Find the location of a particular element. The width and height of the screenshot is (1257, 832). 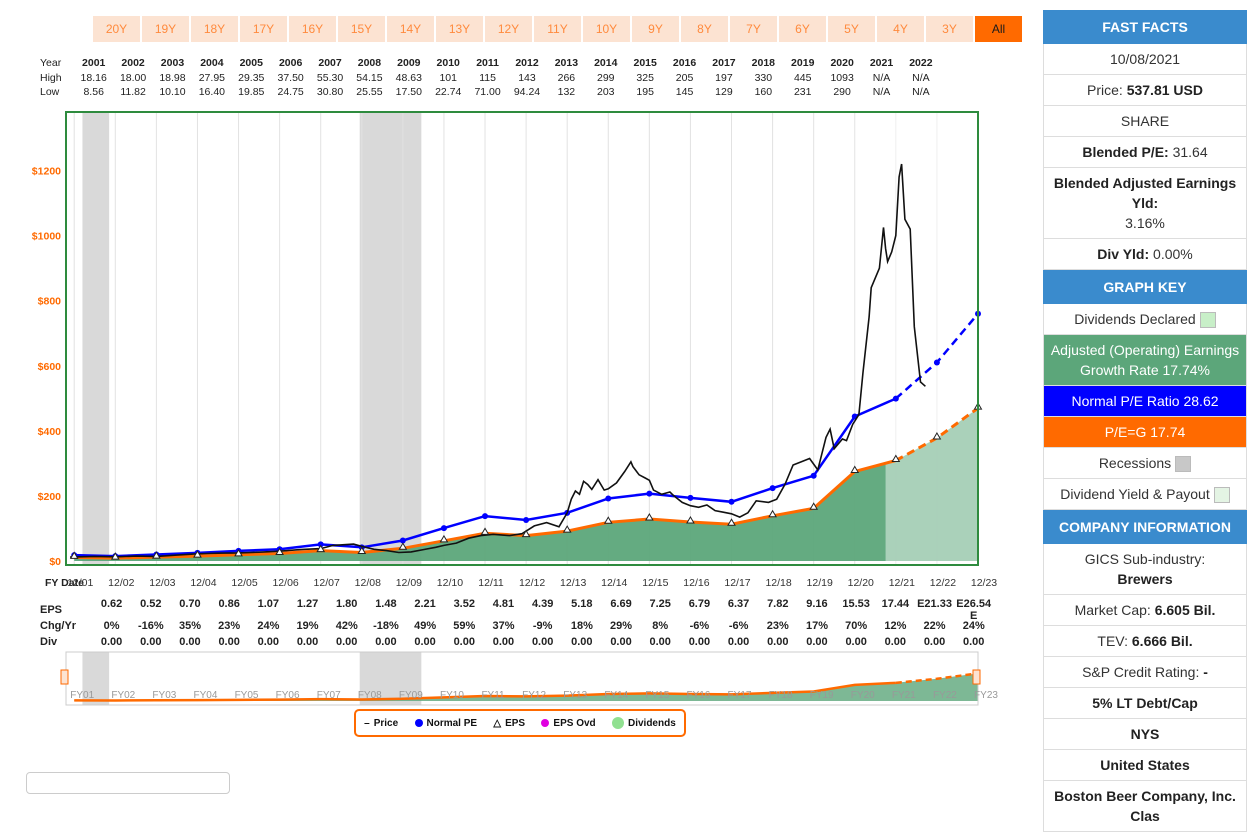

x-tick-label: 12/17 is located at coordinates (737, 583).